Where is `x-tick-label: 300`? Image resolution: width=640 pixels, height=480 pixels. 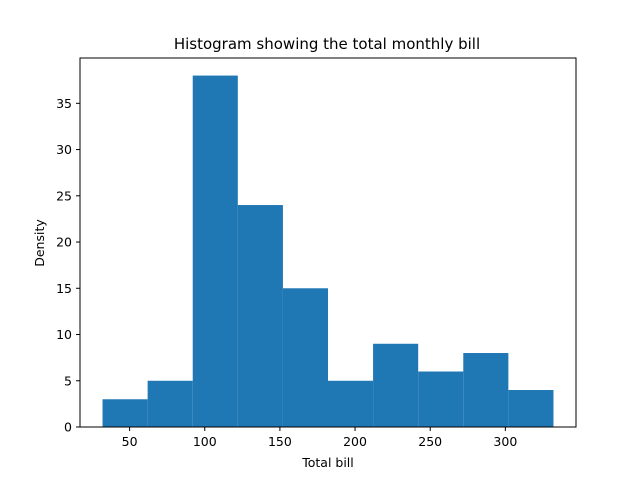 x-tick-label: 300 is located at coordinates (505, 441).